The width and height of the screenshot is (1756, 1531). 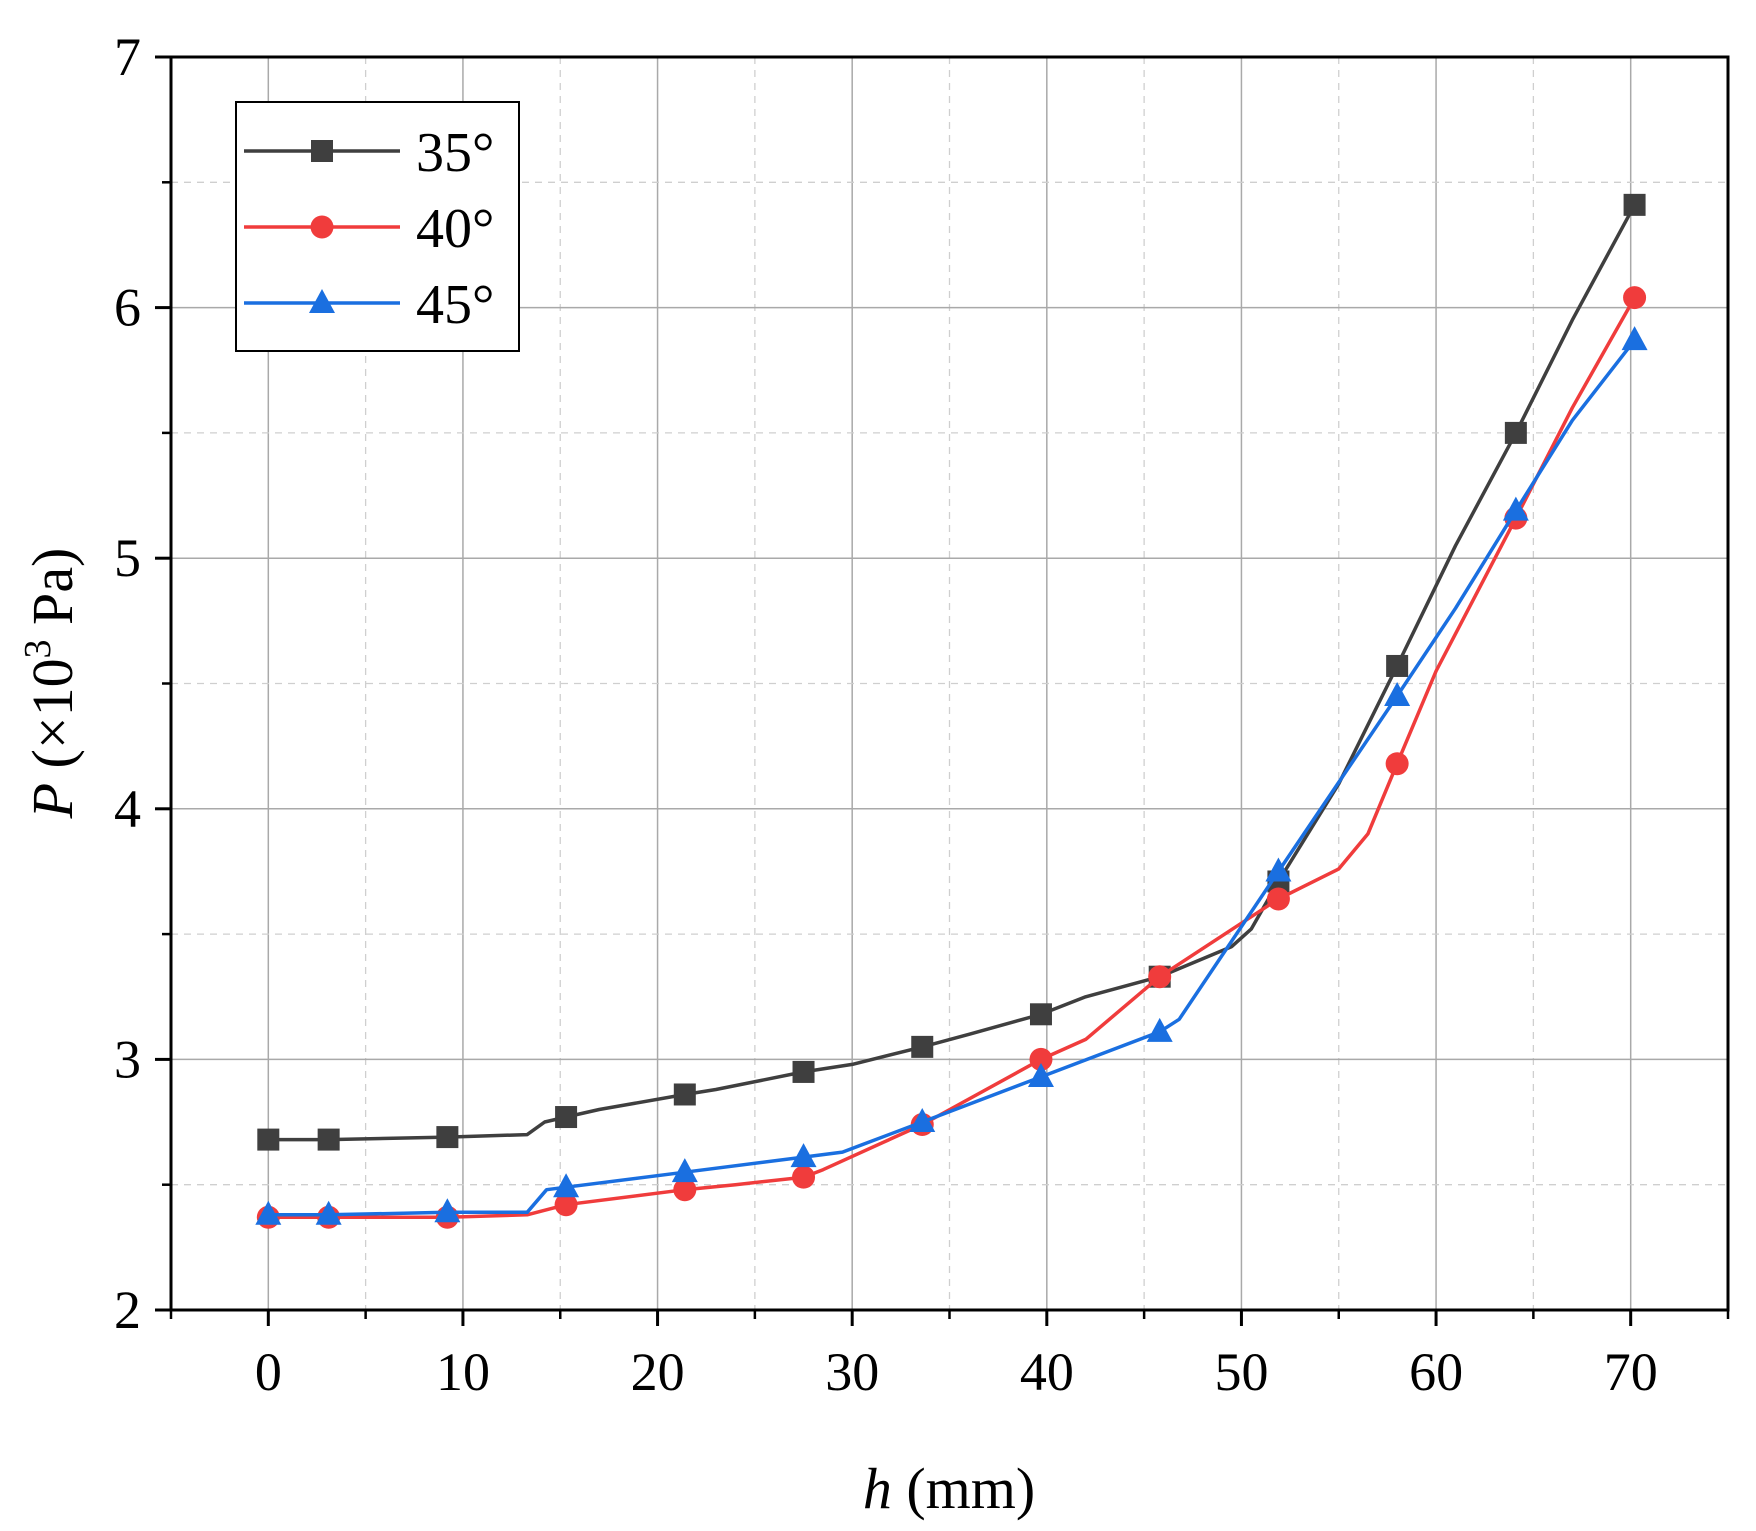 I want to click on x-axis-title: h (mm), so click(x=949, y=1488).